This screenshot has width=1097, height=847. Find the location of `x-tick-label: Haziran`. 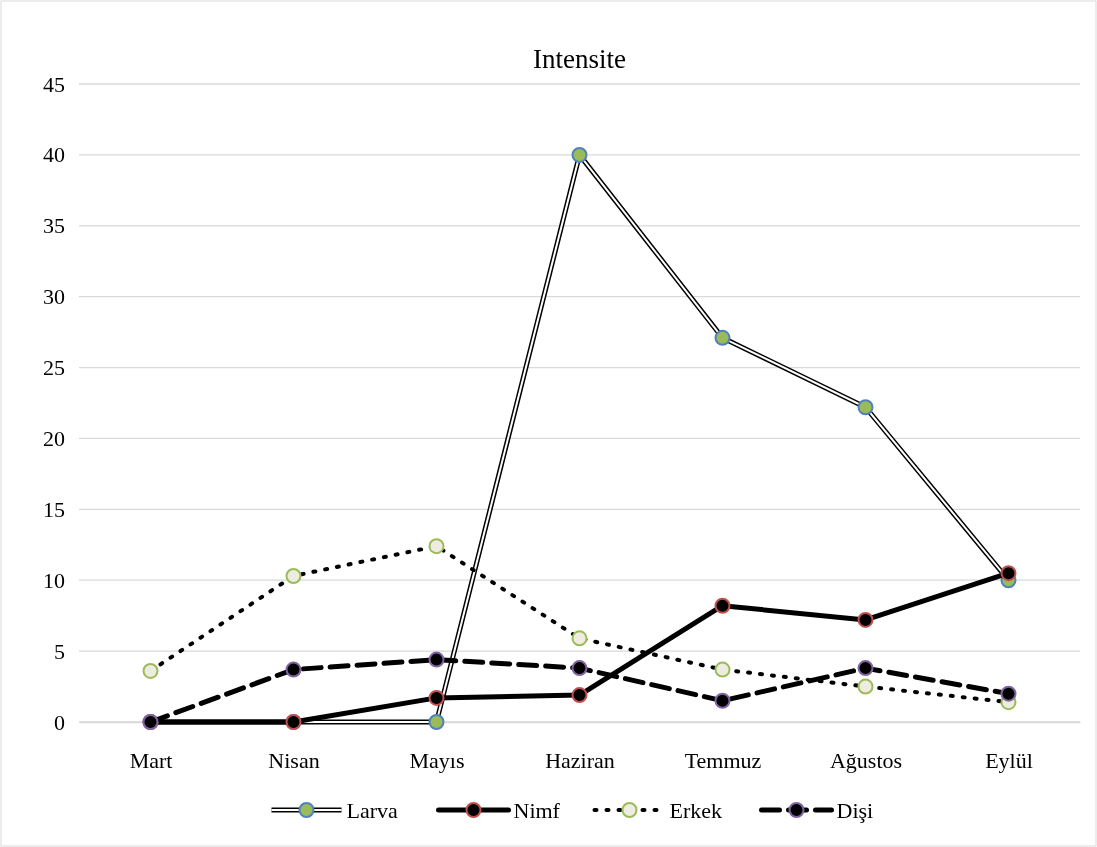

x-tick-label: Haziran is located at coordinates (580, 760).